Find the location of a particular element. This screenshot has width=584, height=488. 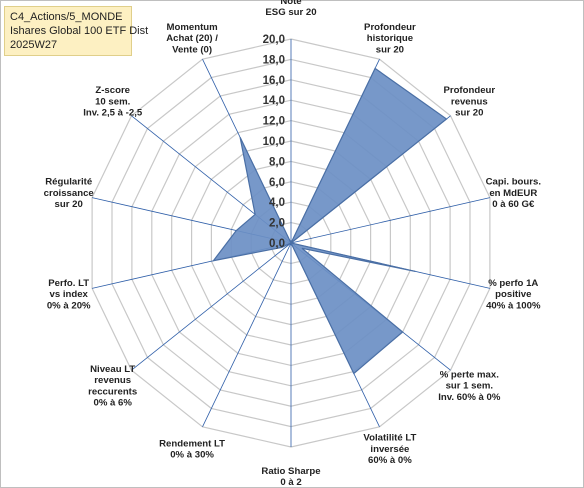

axis-label: Note ESG sur 20 is located at coordinates (290, 9).